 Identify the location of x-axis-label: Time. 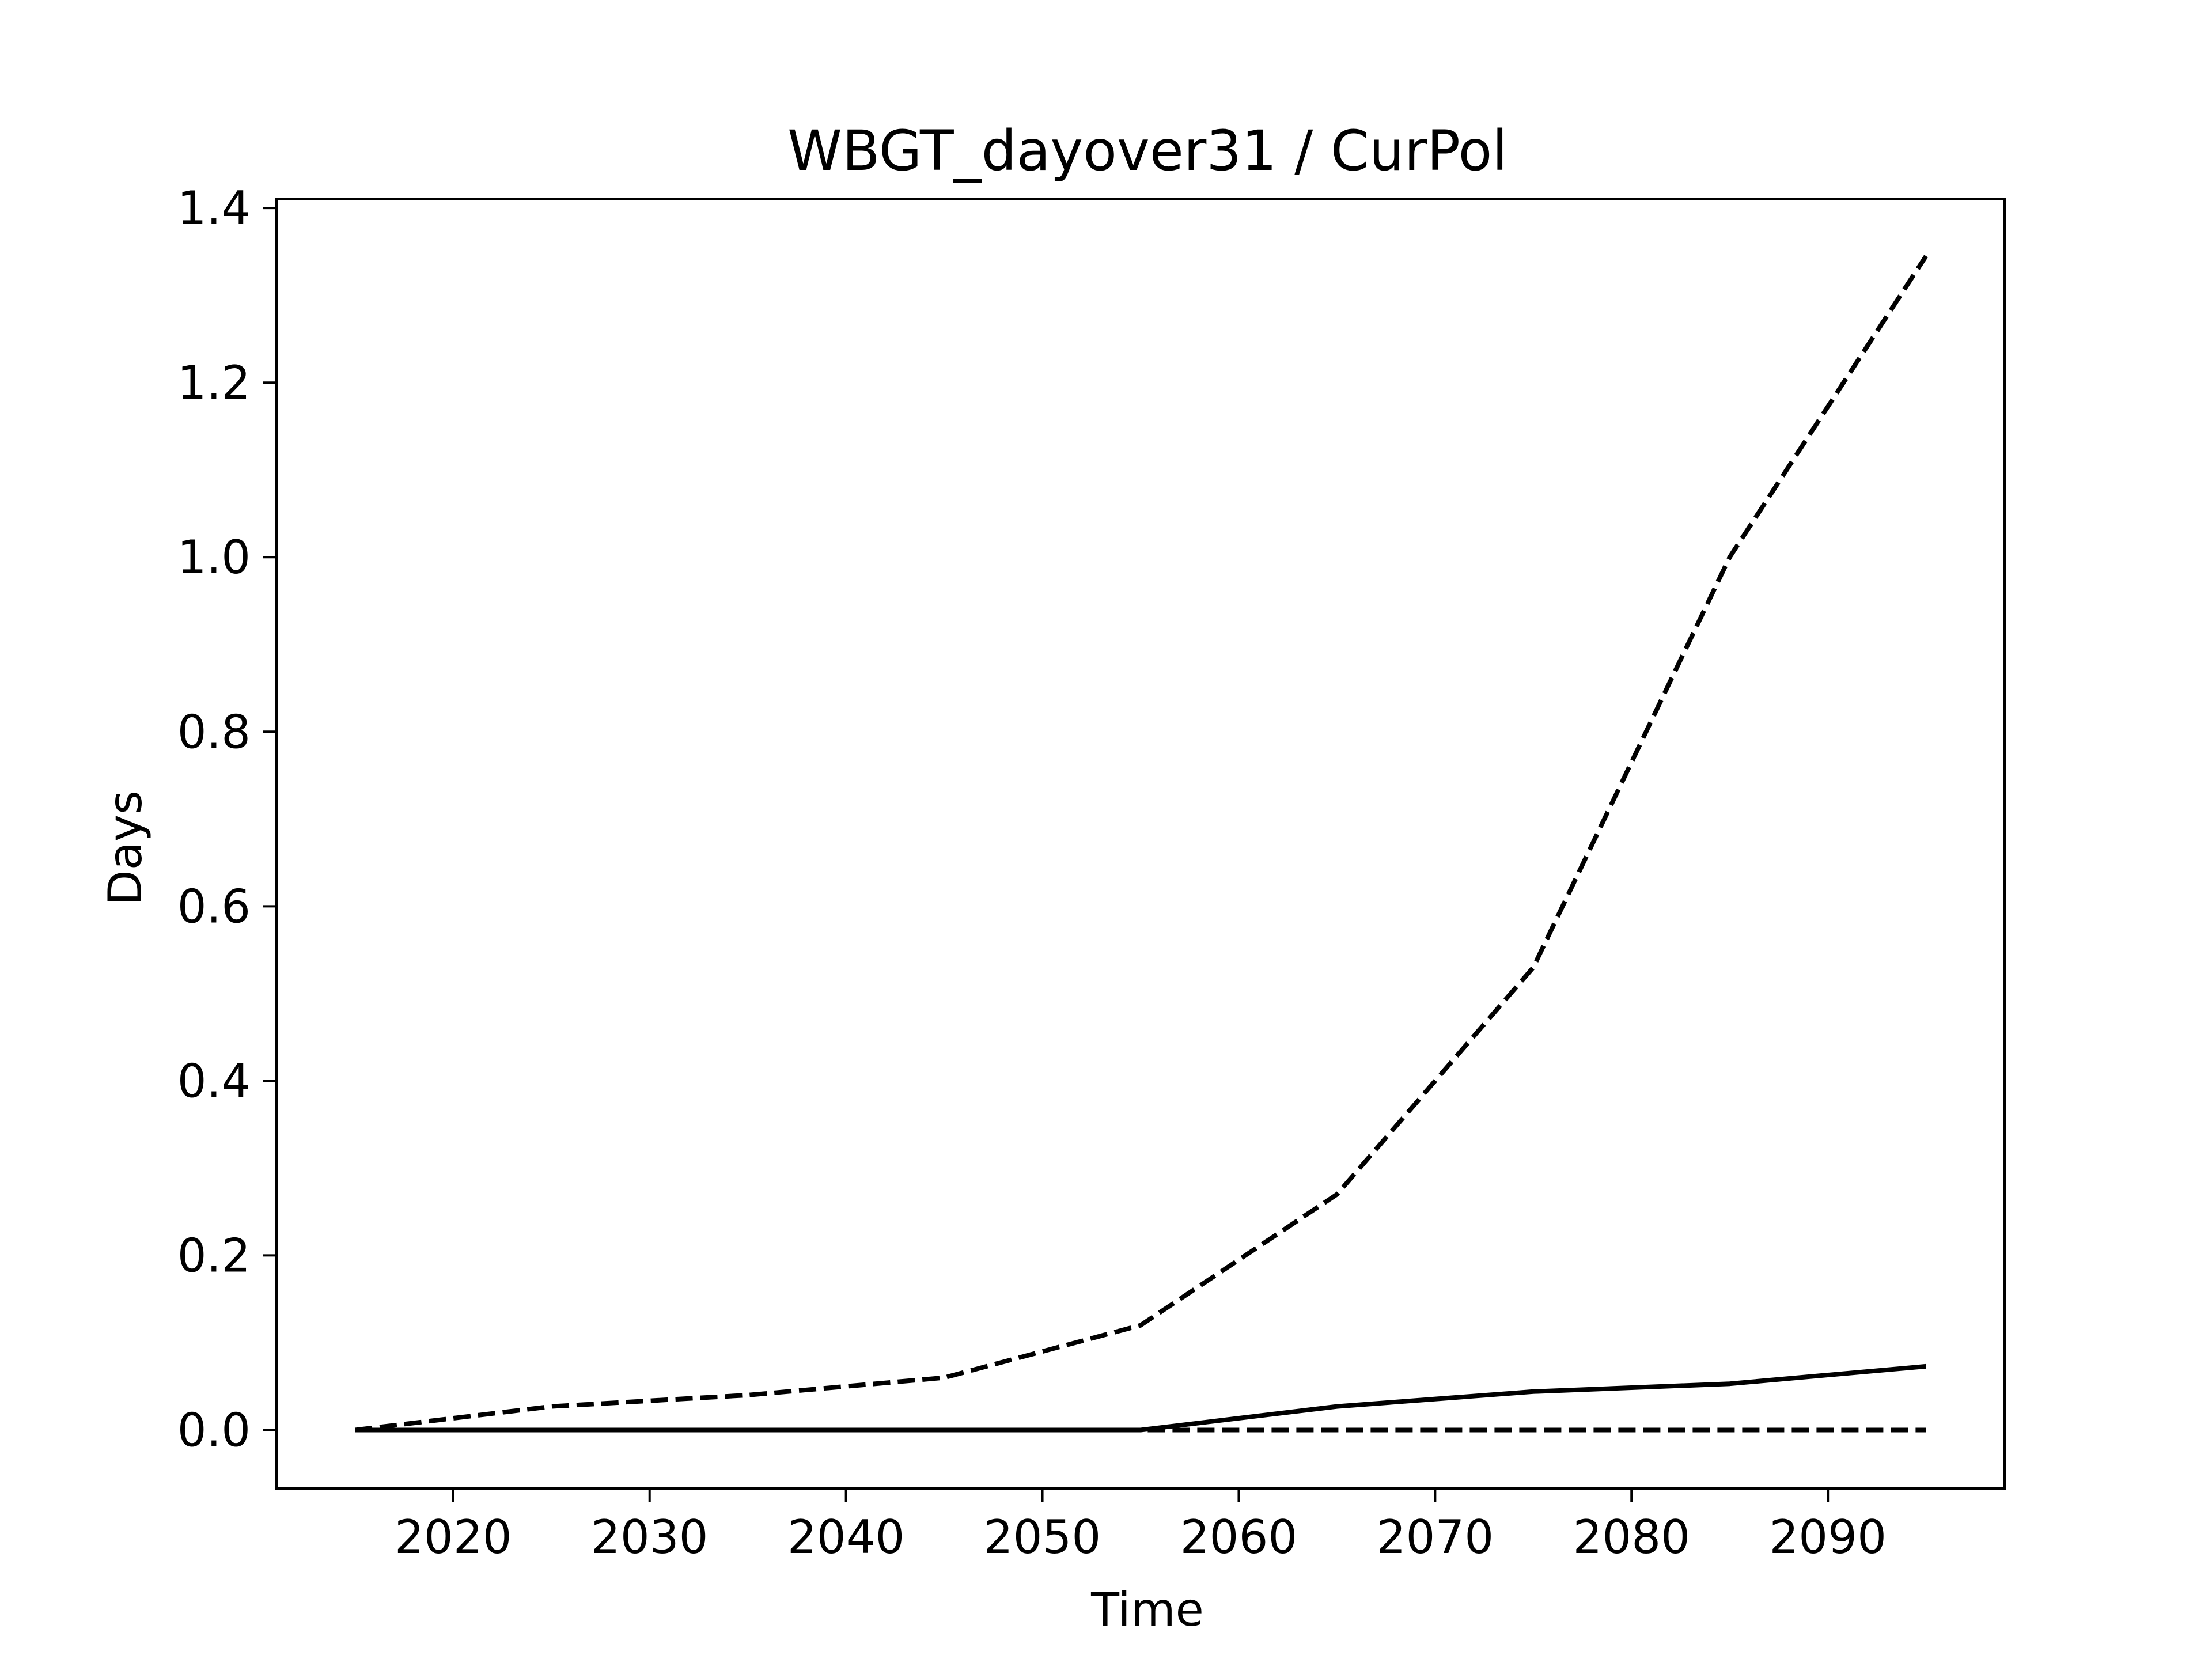
(1147, 1610).